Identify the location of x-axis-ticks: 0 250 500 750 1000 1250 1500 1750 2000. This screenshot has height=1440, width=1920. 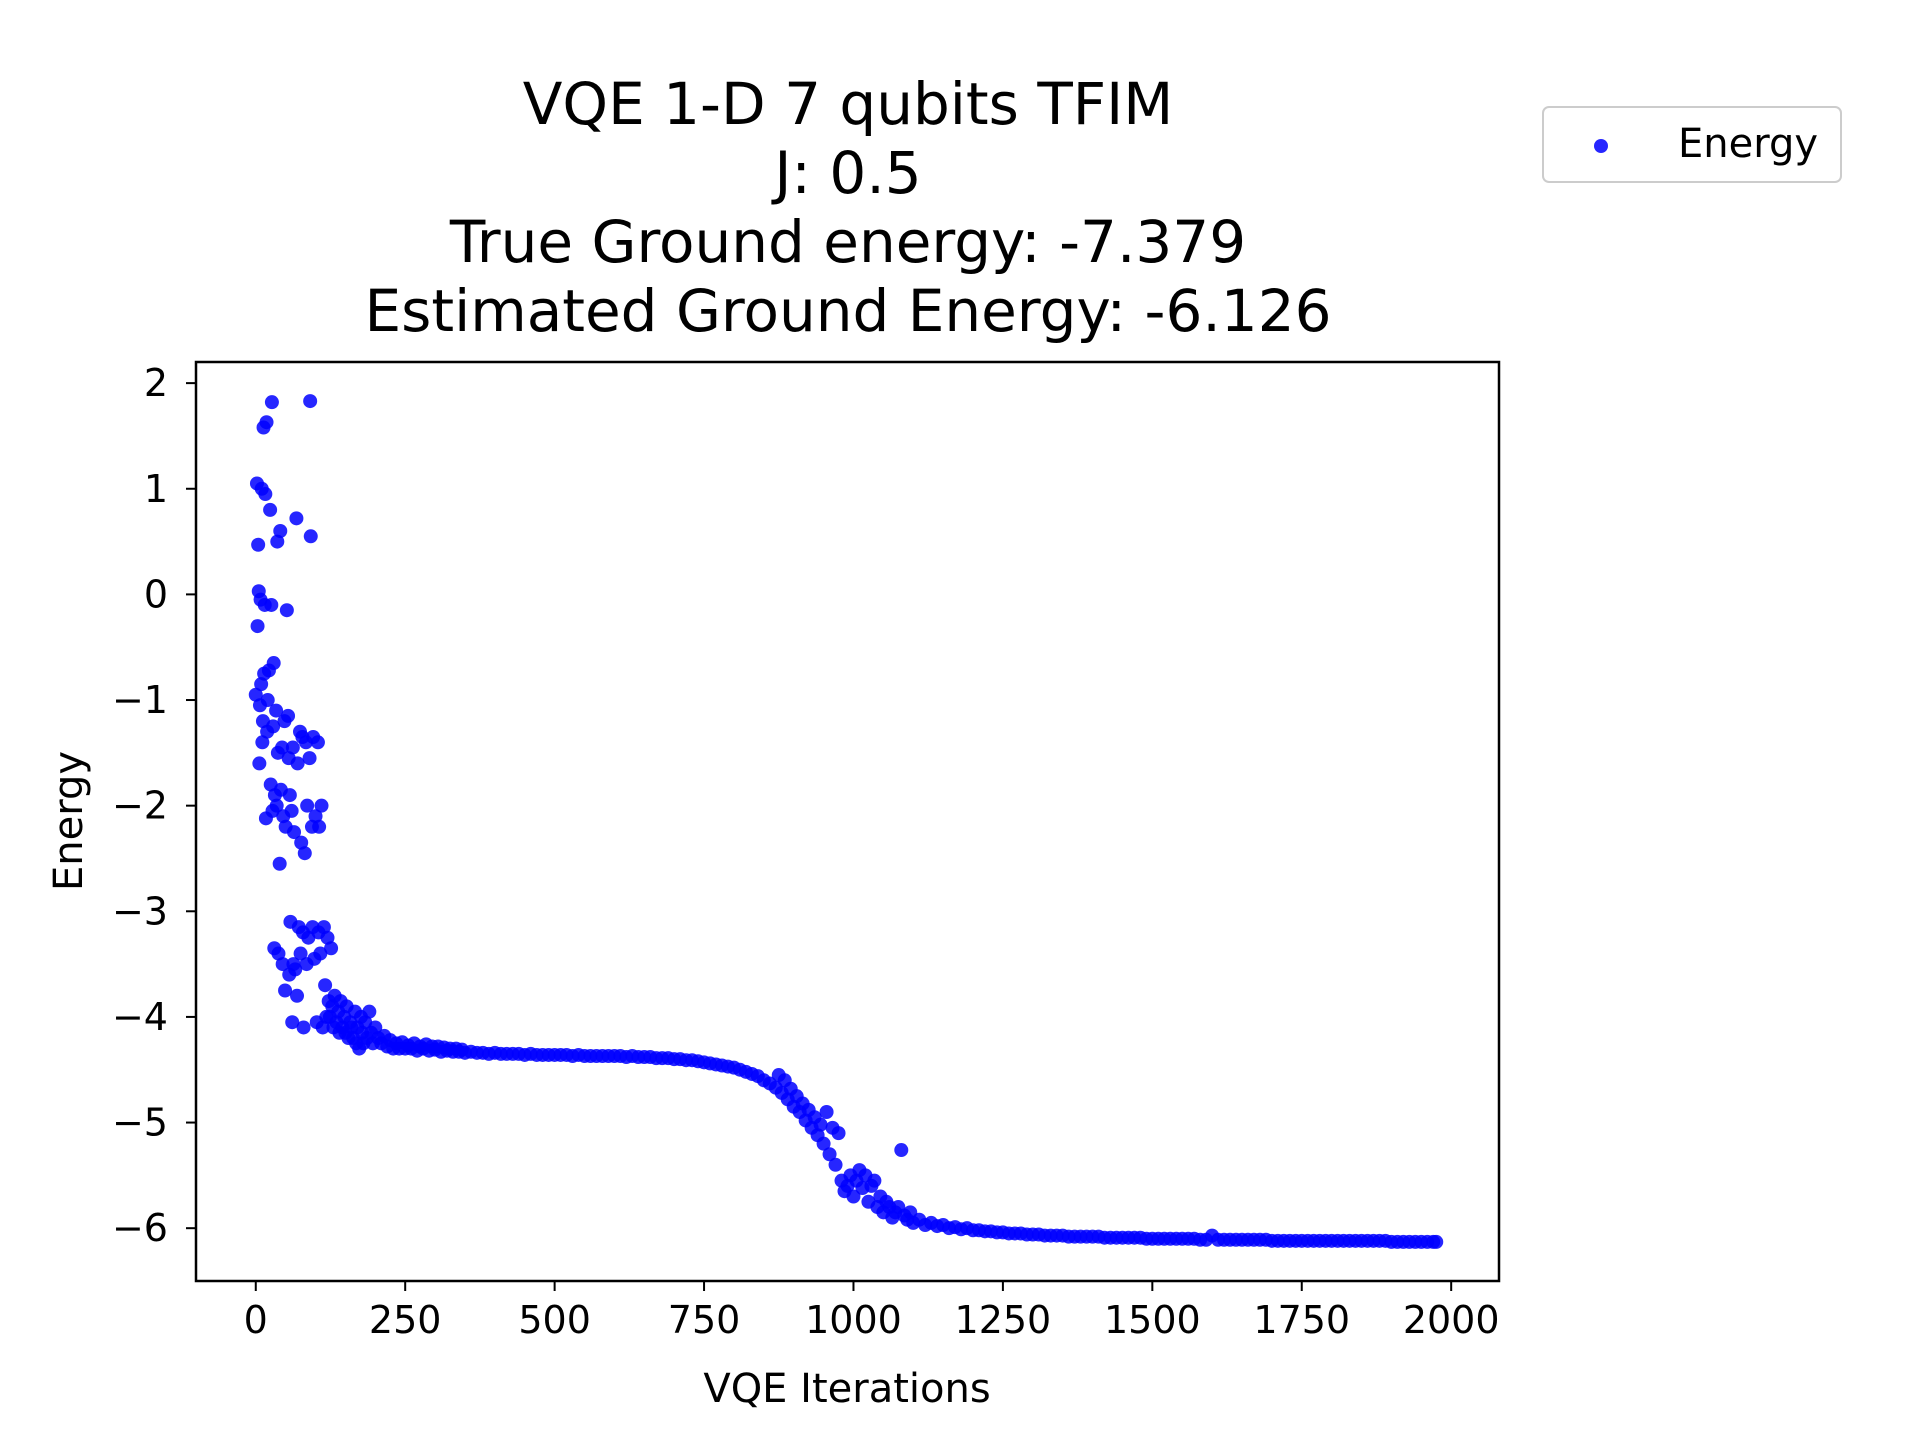
(872, 1311).